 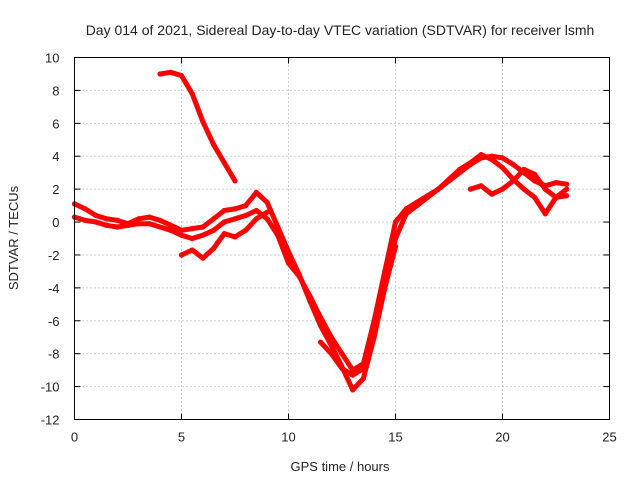 What do you see at coordinates (609, 437) in the screenshot?
I see `x-tick-label: 25` at bounding box center [609, 437].